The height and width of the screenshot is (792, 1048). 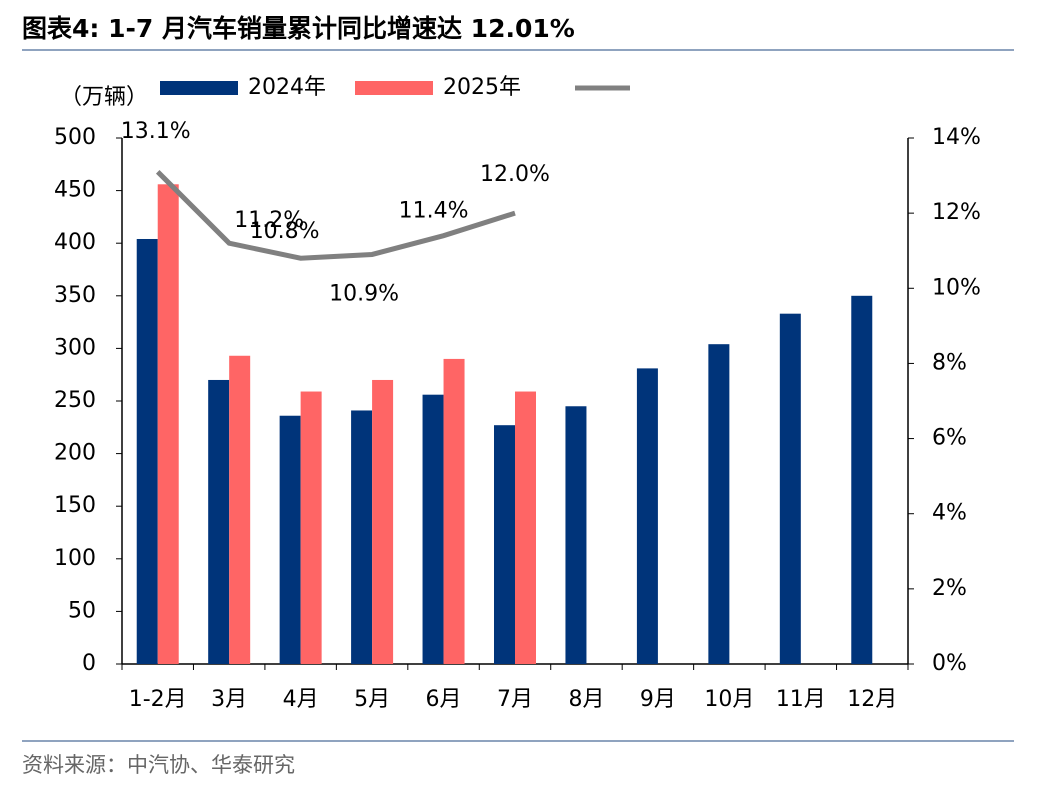 What do you see at coordinates (89, 663) in the screenshot?
I see `y-tick-label: 0` at bounding box center [89, 663].